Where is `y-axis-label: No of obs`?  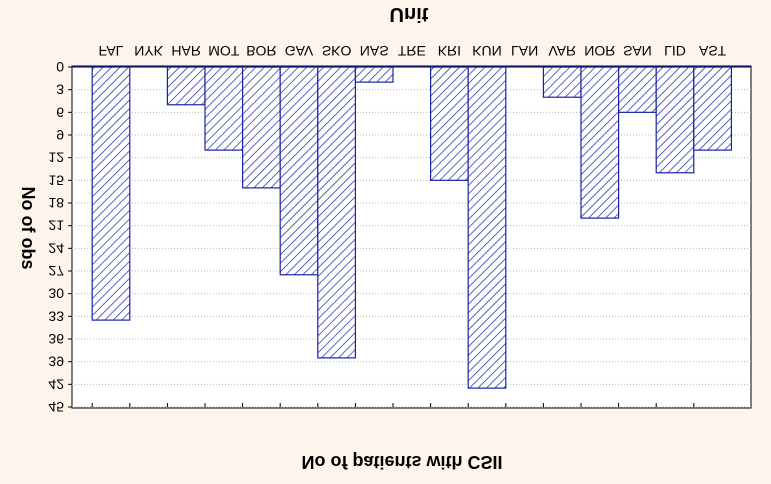
y-axis-label: No of obs is located at coordinates (28, 228).